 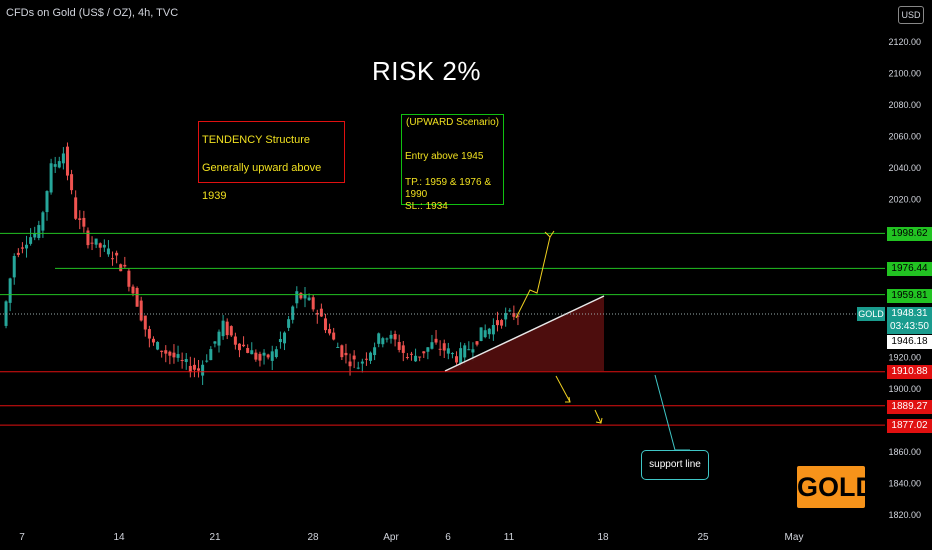 I want to click on currency-selector: USD, so click(x=911, y=15).